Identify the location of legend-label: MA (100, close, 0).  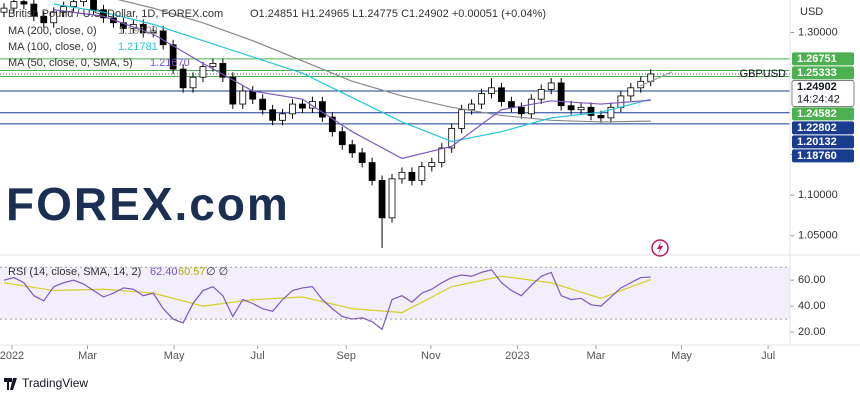
(52, 47).